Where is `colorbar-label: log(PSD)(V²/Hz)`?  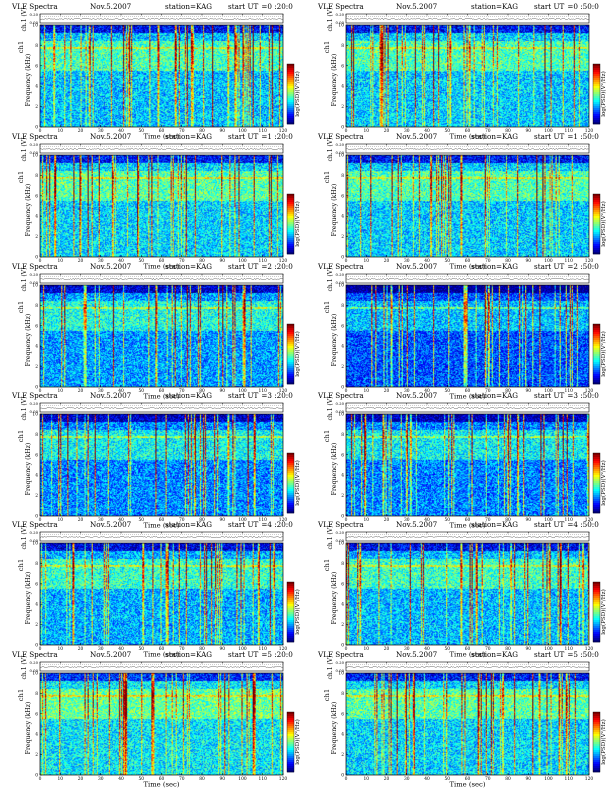
colorbar-label: log(PSD)(V²/Hz) is located at coordinates (297, 224).